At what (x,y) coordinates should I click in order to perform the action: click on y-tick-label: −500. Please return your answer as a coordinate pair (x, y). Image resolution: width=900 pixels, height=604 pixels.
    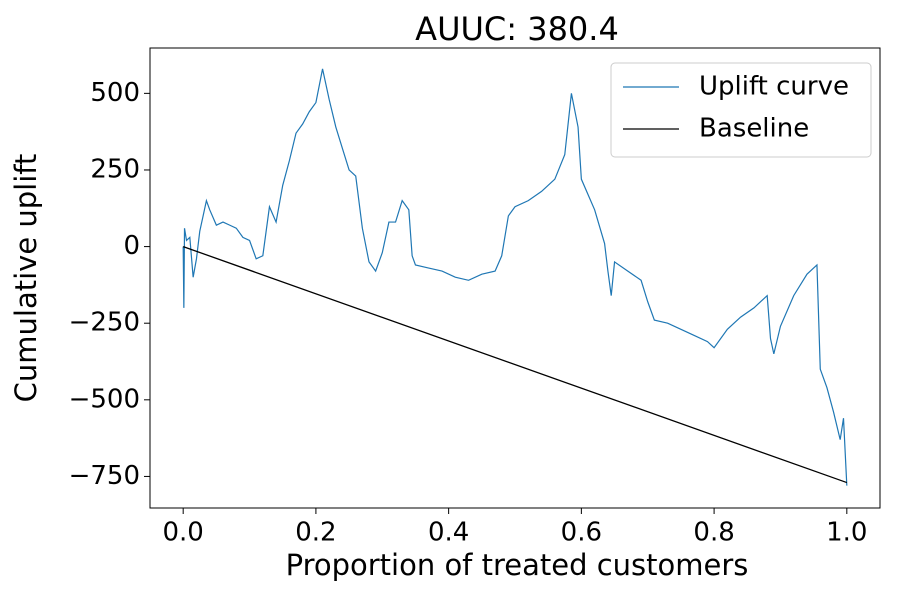
    Looking at the image, I should click on (104, 399).